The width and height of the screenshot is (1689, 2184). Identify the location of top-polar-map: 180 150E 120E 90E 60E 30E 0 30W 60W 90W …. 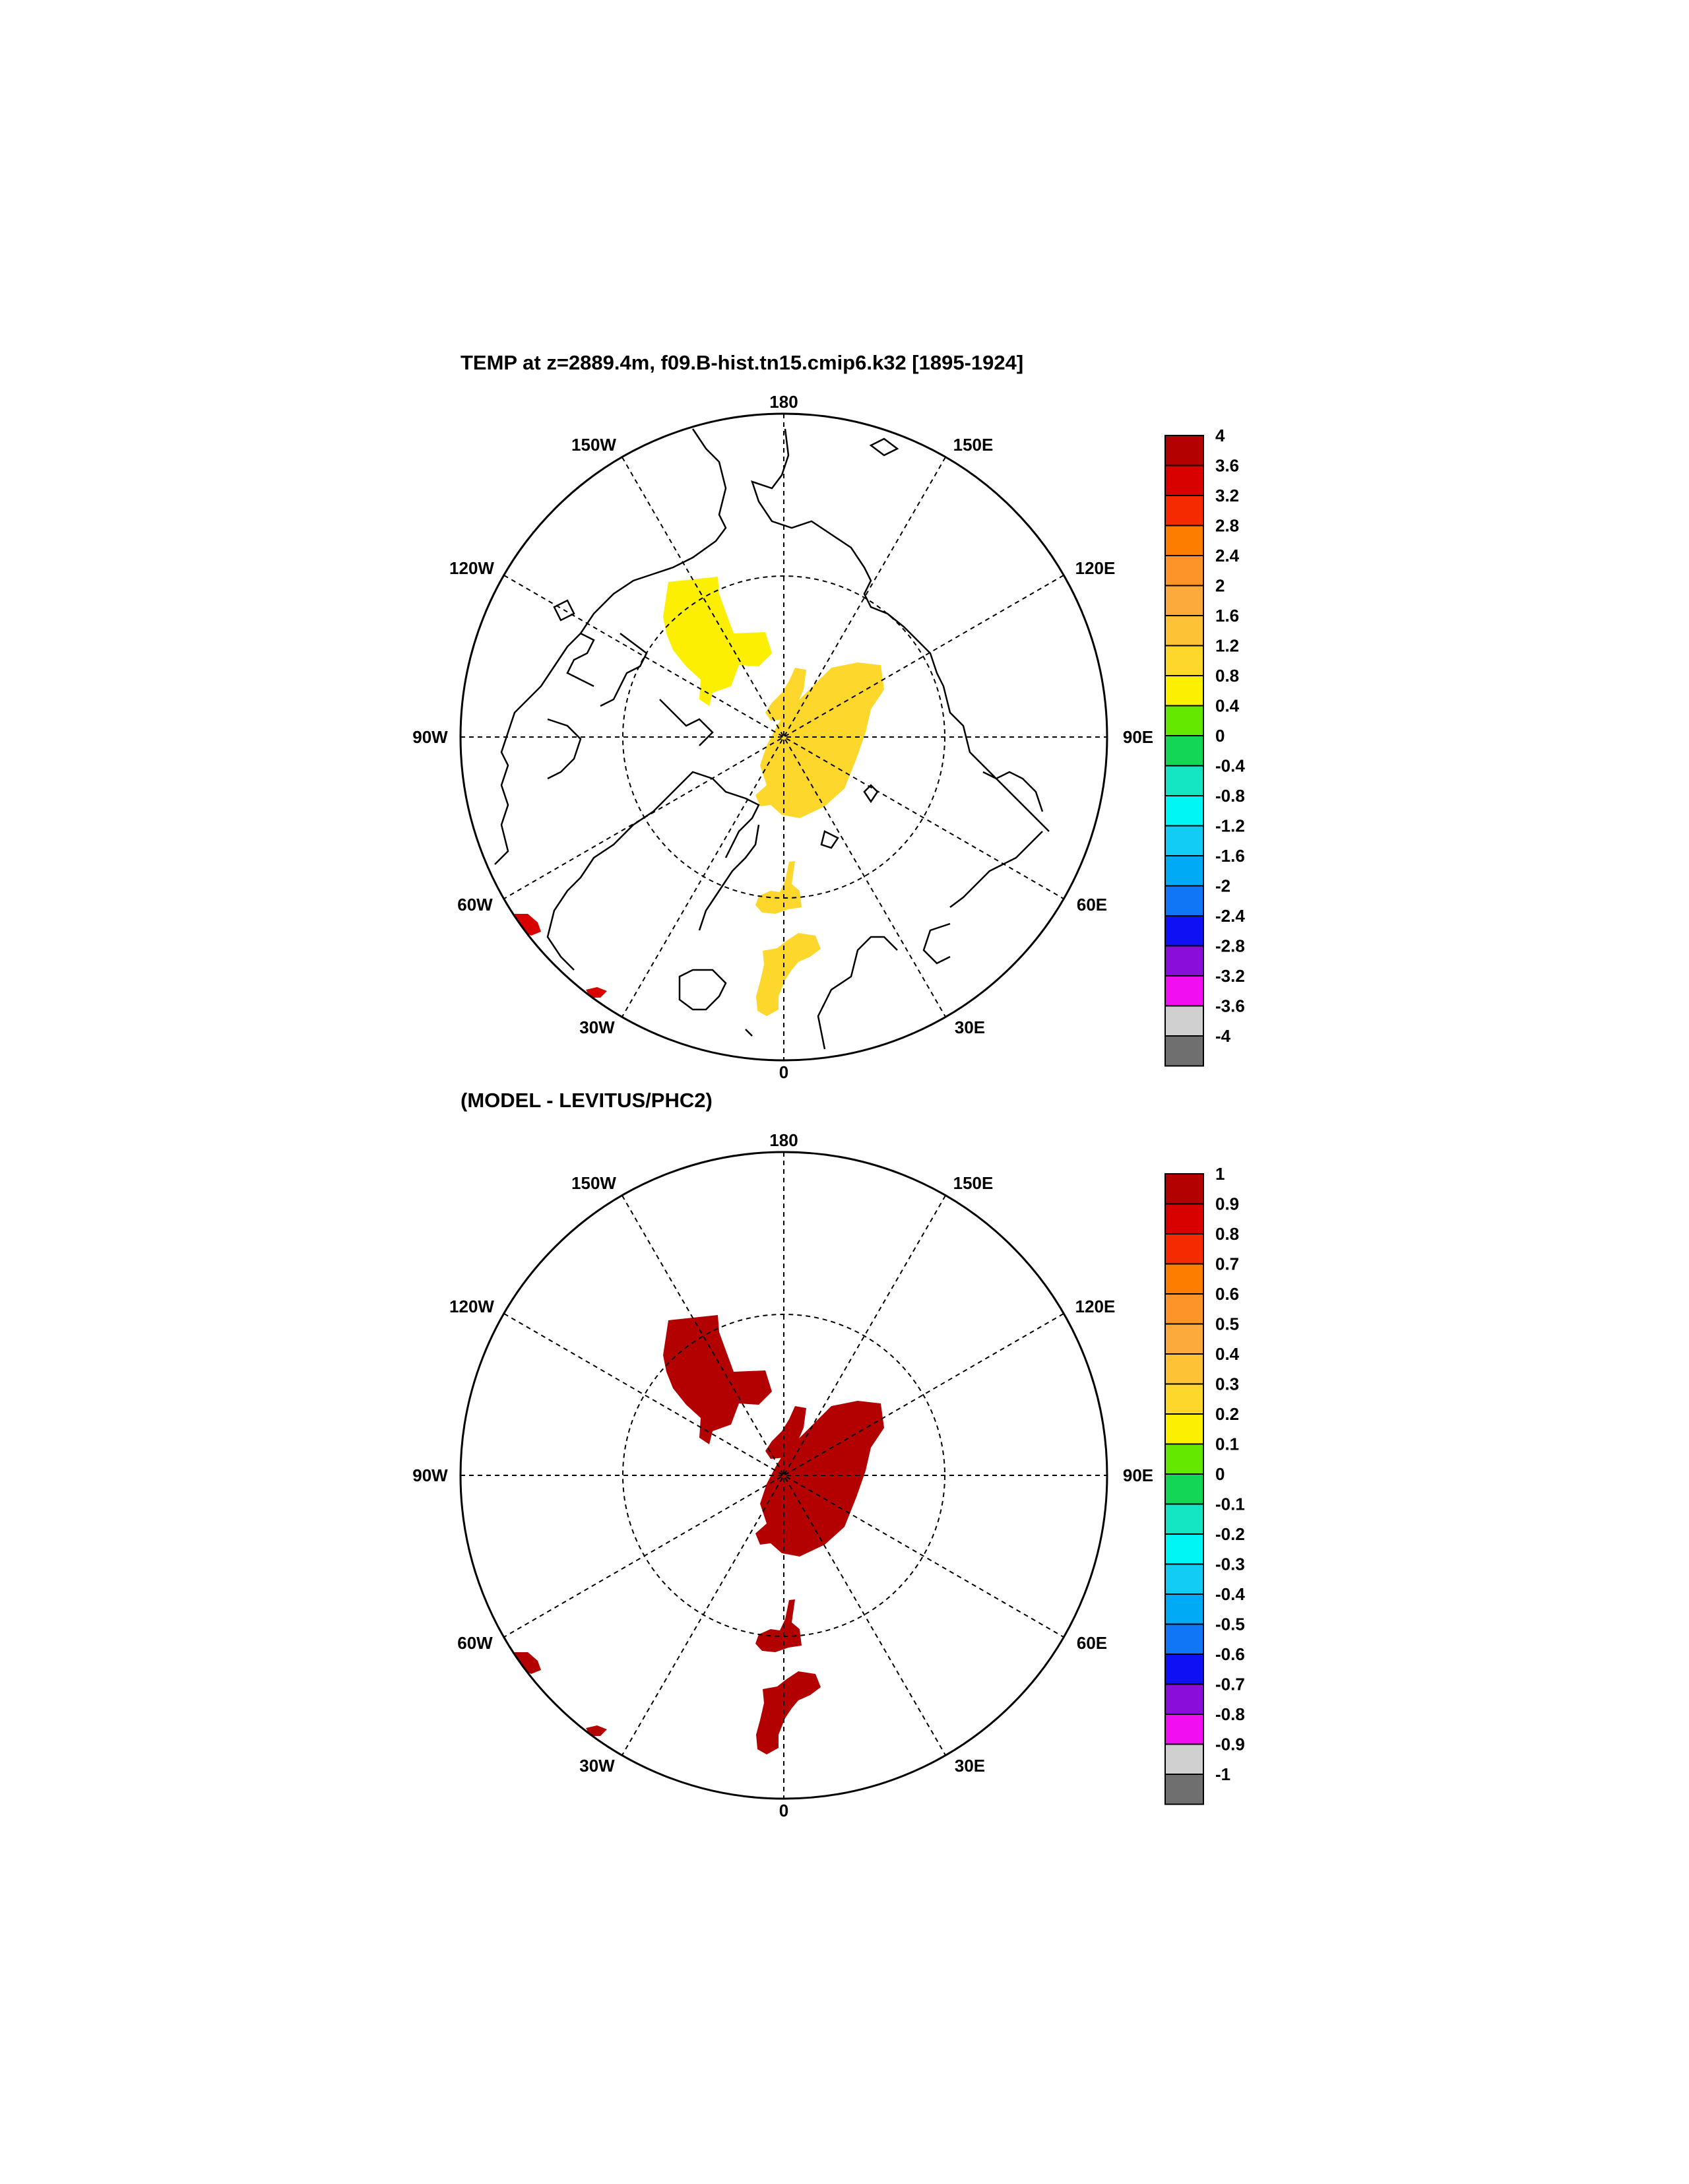
(782, 737).